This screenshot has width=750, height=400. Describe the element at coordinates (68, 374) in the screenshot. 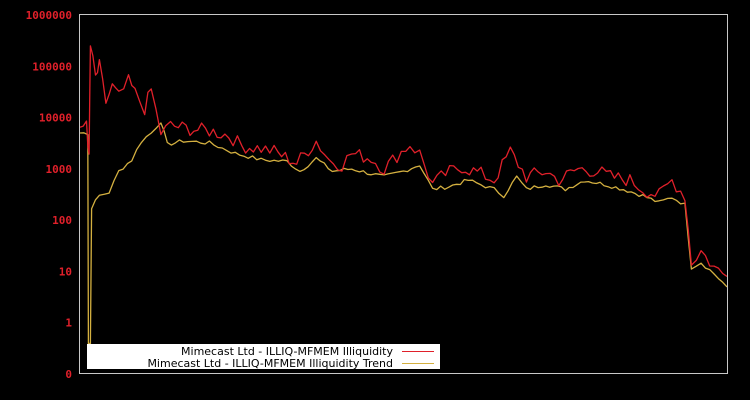

I see `y-tick-label: 0` at that location.